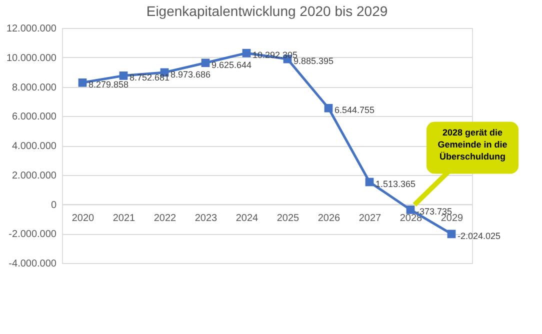  Describe the element at coordinates (83, 218) in the screenshot. I see `x-tick-label: 2020` at that location.